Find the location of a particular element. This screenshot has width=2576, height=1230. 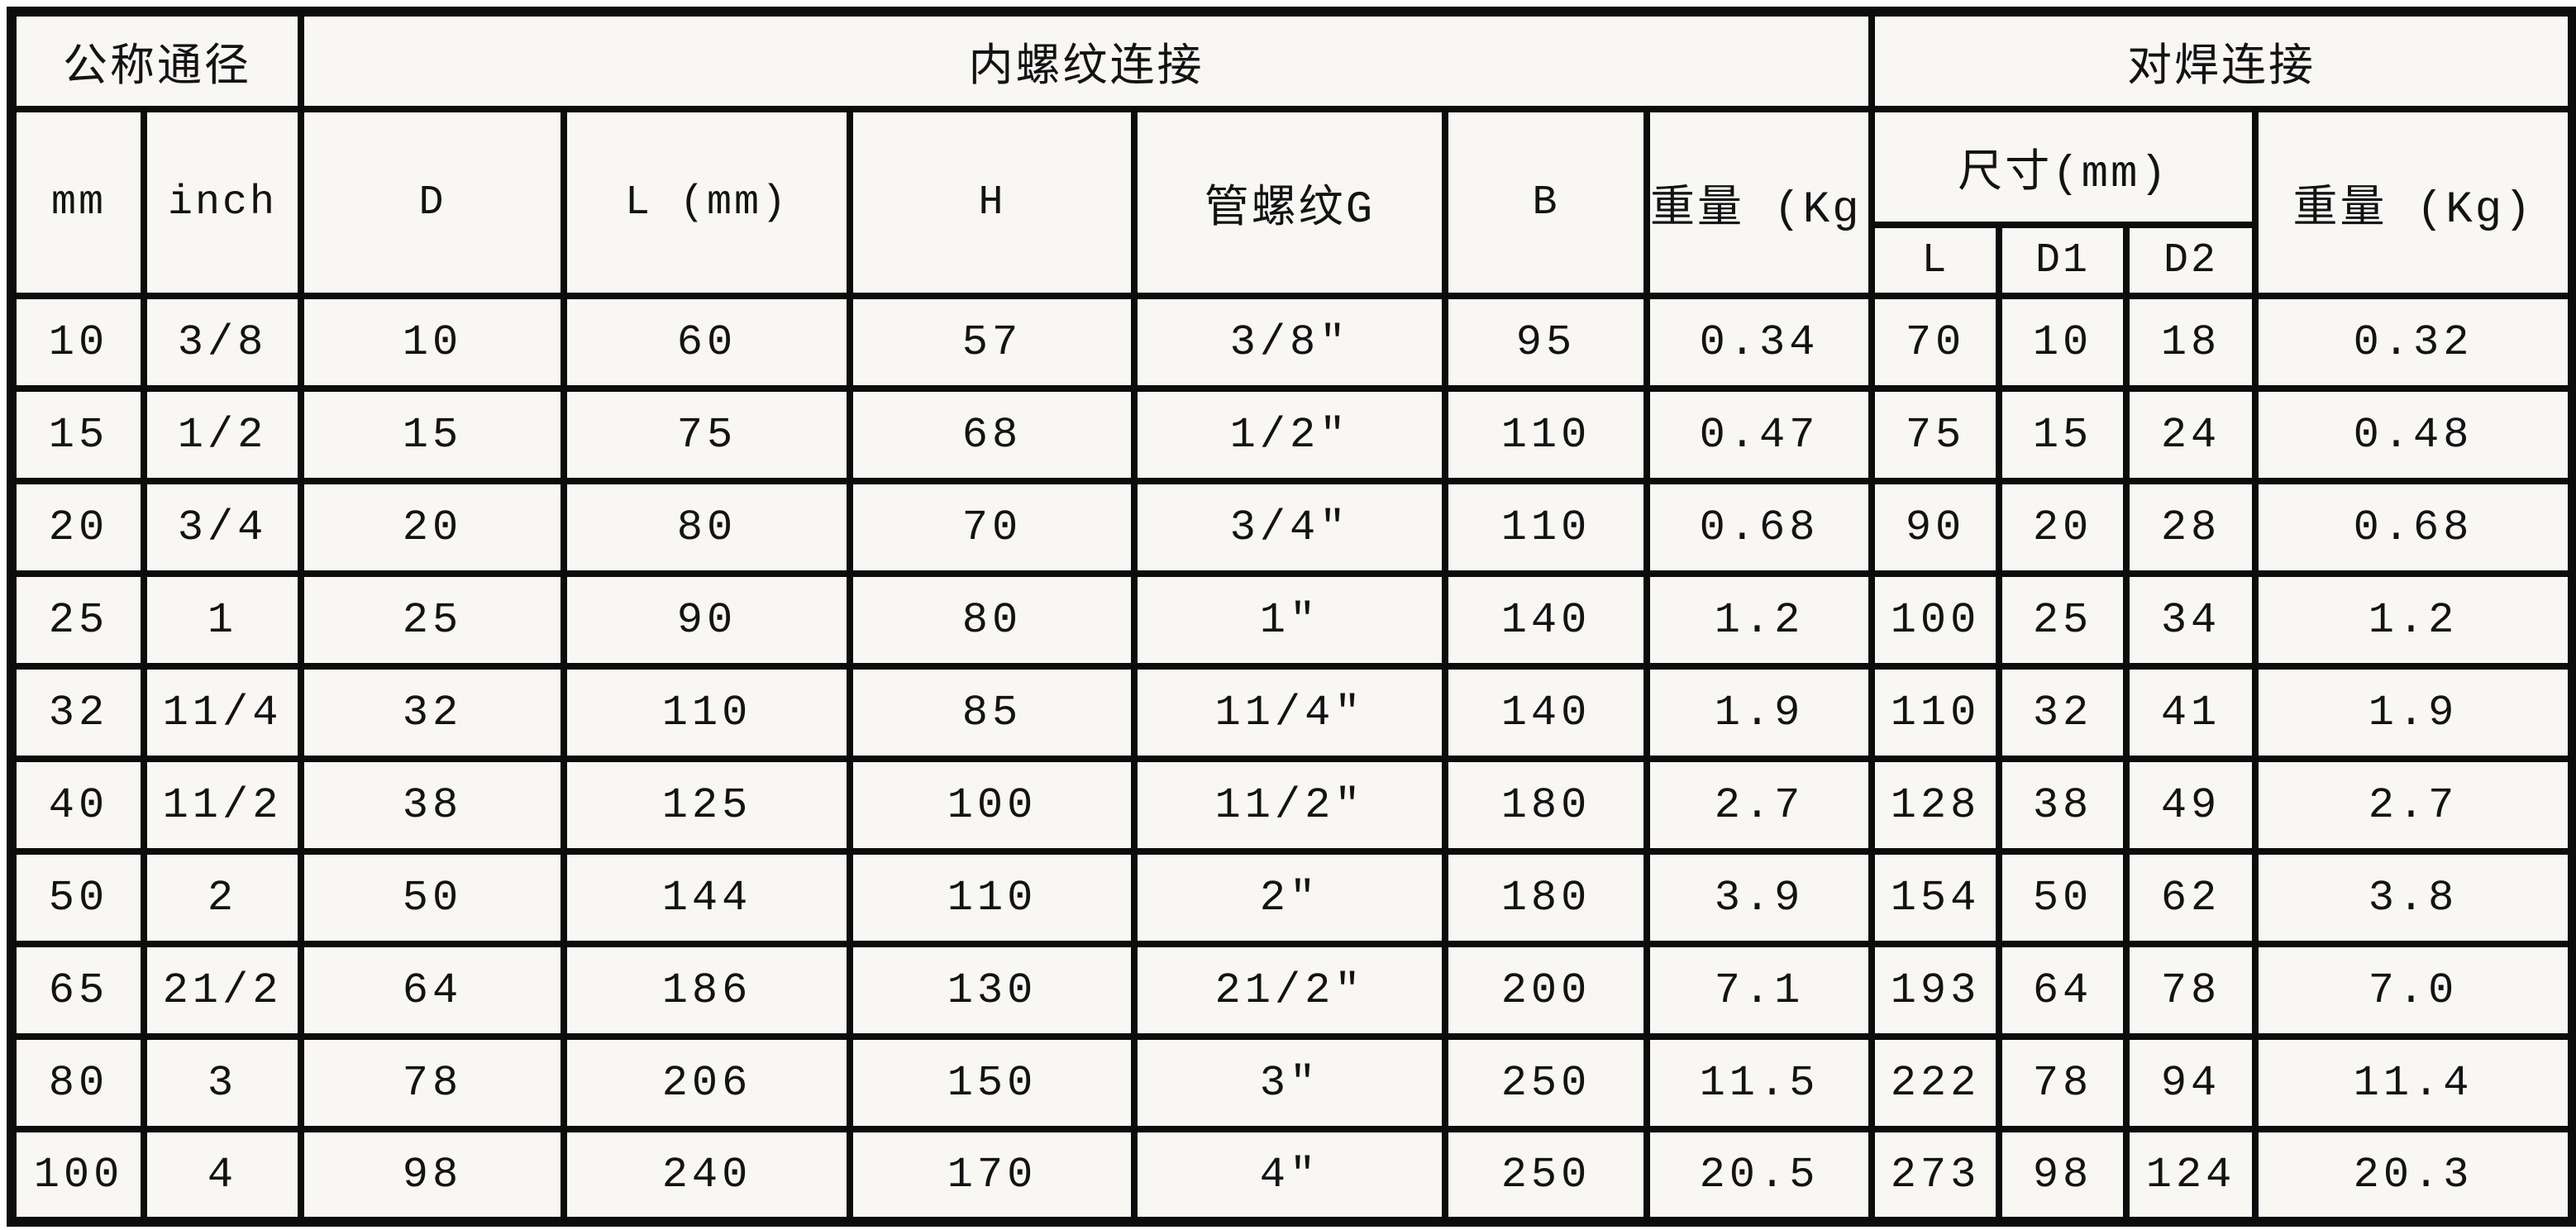

header-pipe-thread-g: 管螺纹G is located at coordinates (1289, 202).